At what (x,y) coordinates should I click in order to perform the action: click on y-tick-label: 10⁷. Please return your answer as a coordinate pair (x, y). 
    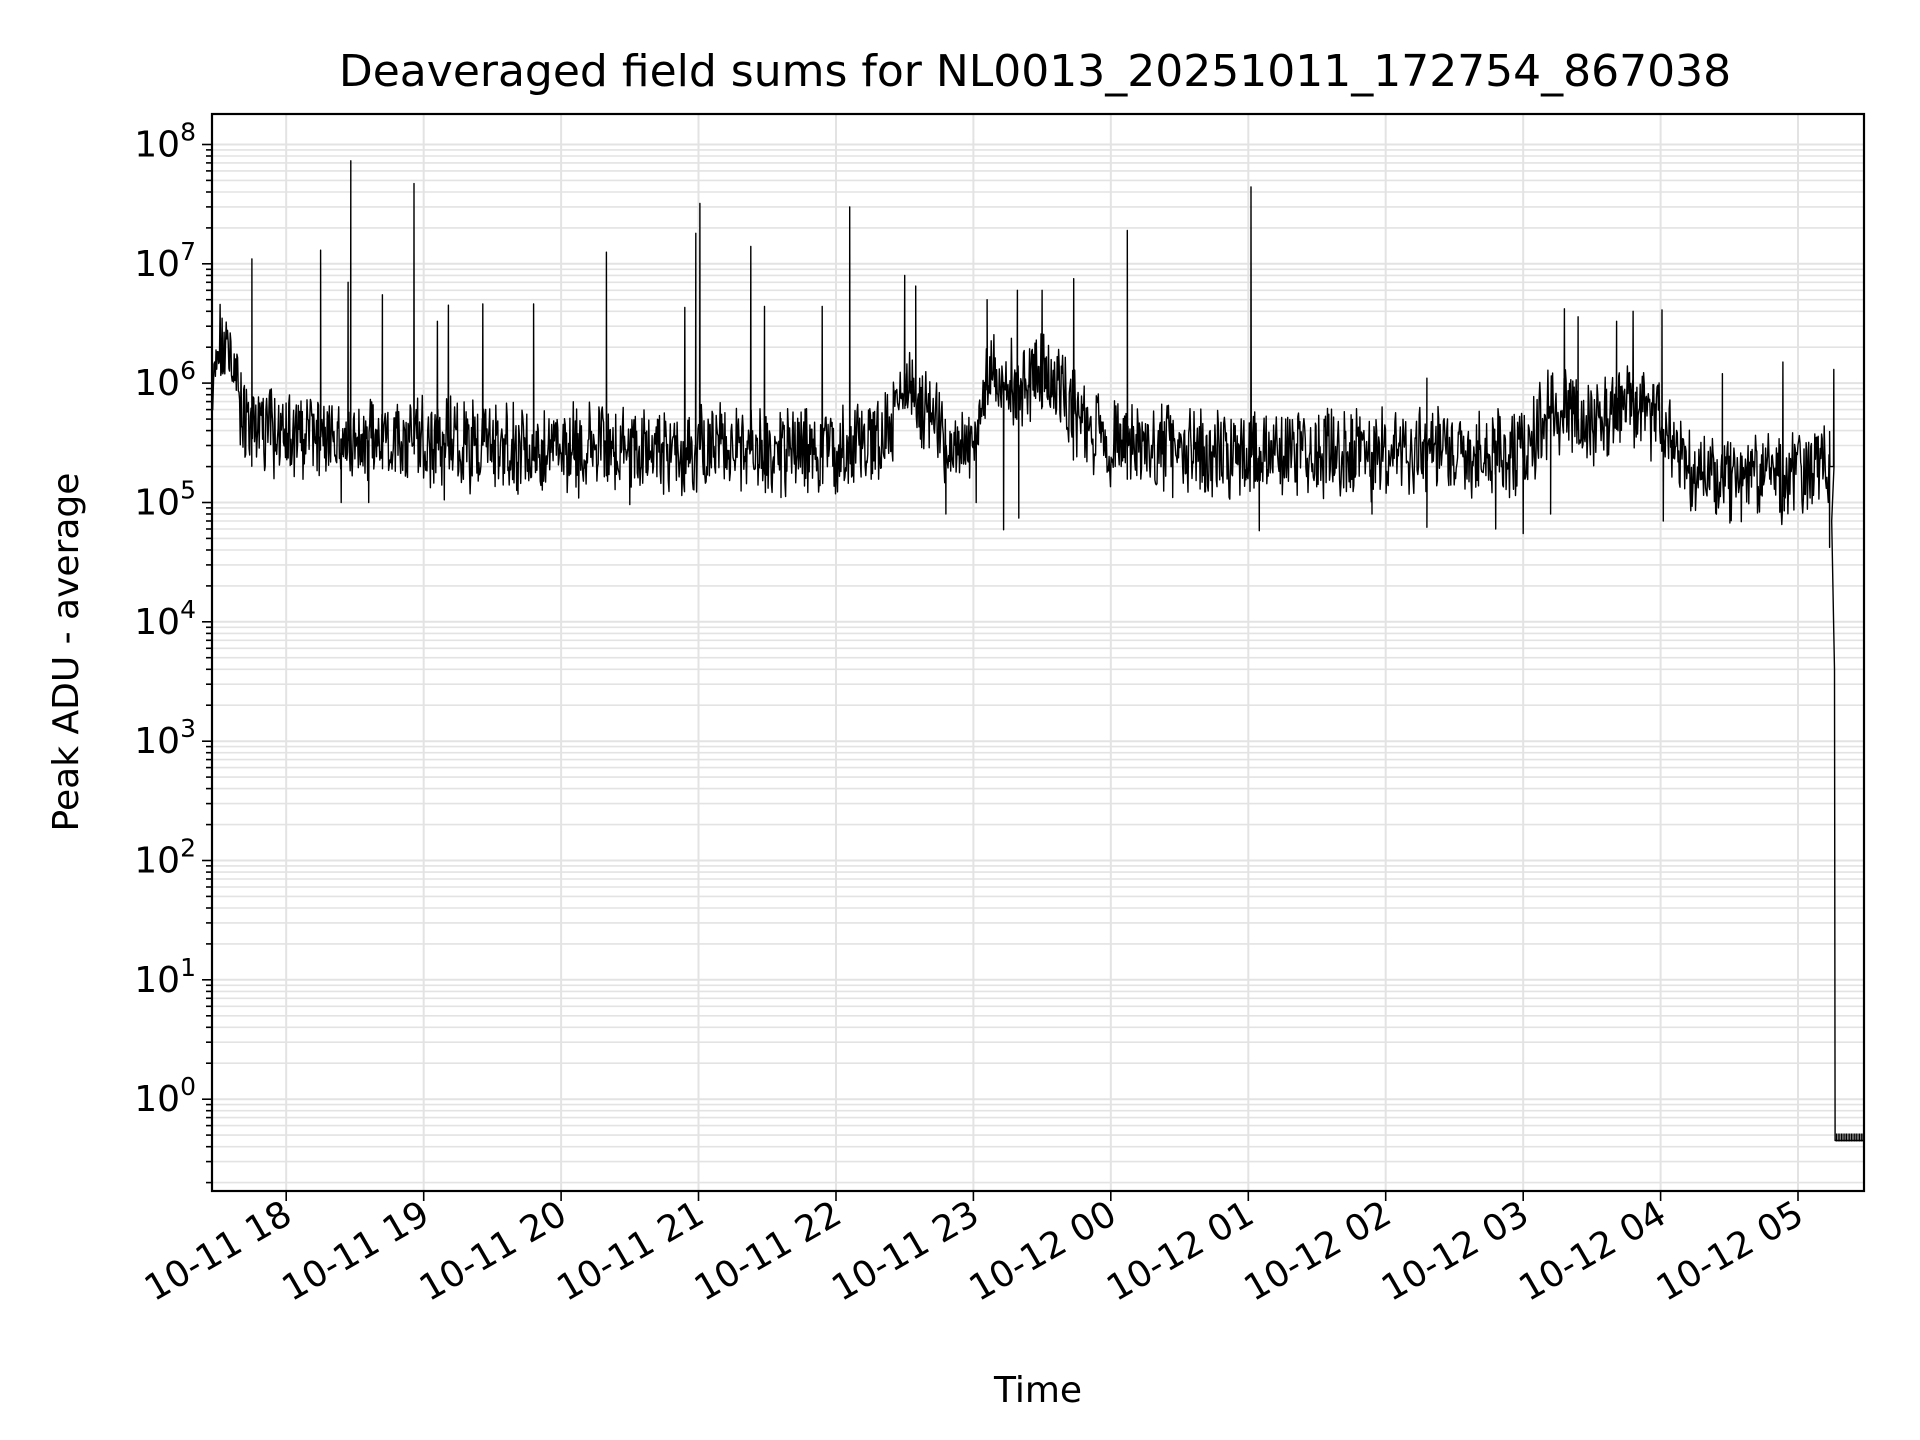
    Looking at the image, I should click on (165, 261).